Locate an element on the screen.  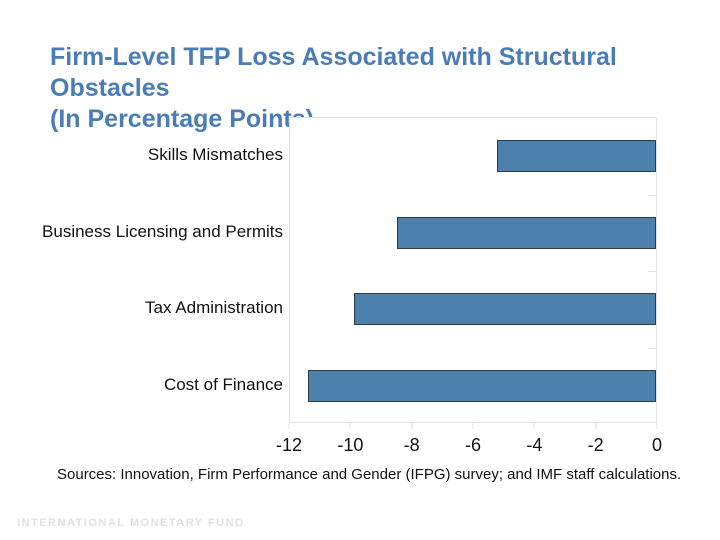
x-axis-tick-label: -6 is located at coordinates (473, 445).